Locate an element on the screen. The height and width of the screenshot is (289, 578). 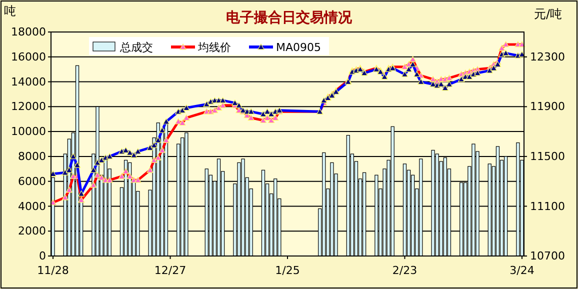
y2-tick-label: 11100 is located at coordinates (547, 206).